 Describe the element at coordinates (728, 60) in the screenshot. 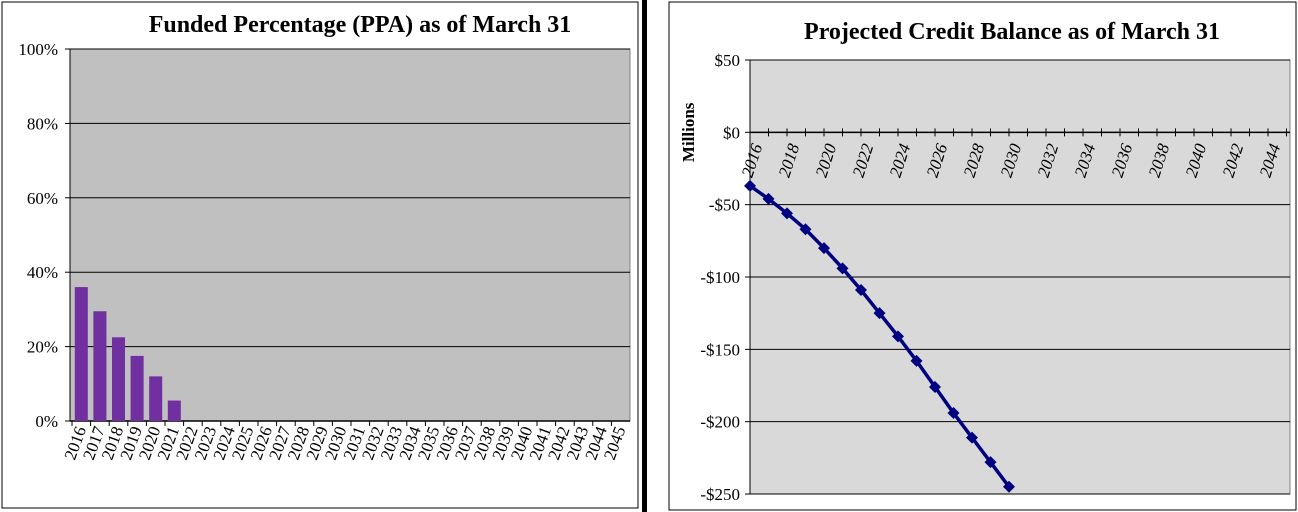

I see `y-tick-label: $50` at that location.